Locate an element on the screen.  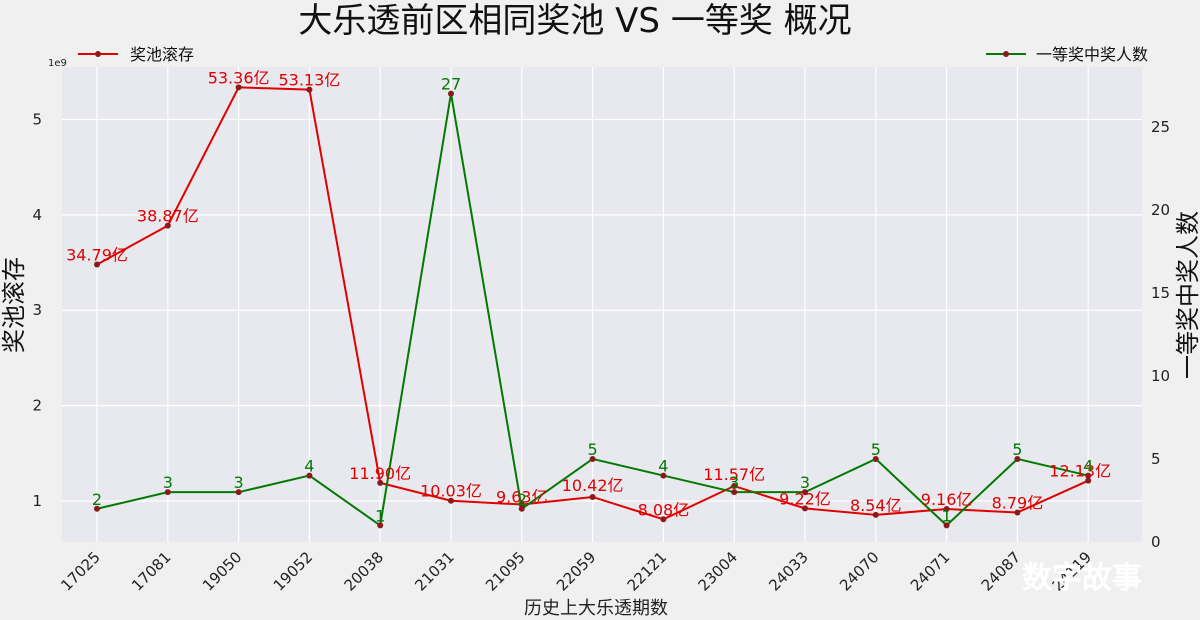
y-axis-label-left: 奖池滚存 is located at coordinates (14, 305).